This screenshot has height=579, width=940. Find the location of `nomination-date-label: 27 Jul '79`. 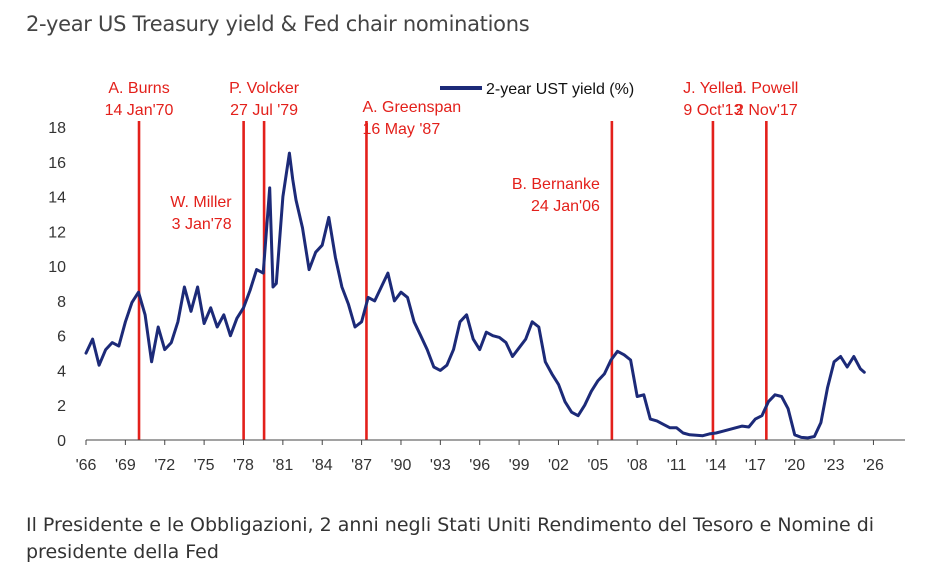

nomination-date-label: 27 Jul '79 is located at coordinates (264, 110).